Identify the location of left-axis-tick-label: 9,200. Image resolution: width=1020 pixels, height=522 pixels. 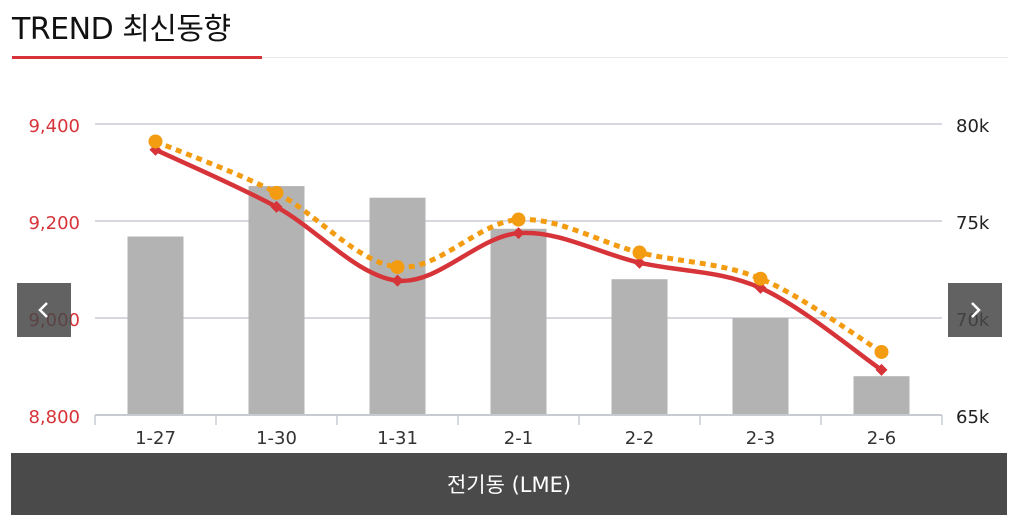
(54, 223).